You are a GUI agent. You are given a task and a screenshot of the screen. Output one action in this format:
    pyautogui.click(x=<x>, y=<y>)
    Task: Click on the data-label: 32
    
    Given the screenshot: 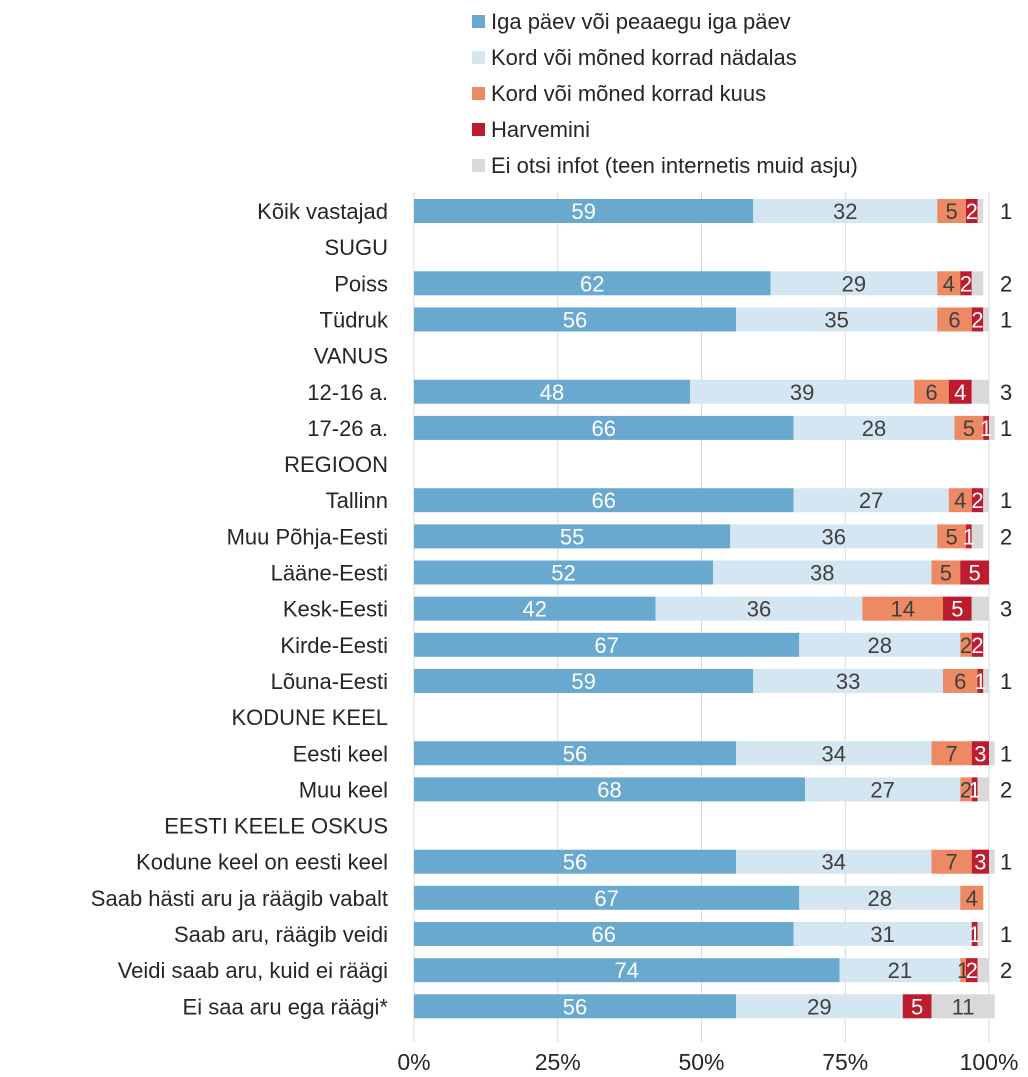 What is the action you would take?
    pyautogui.click(x=845, y=211)
    